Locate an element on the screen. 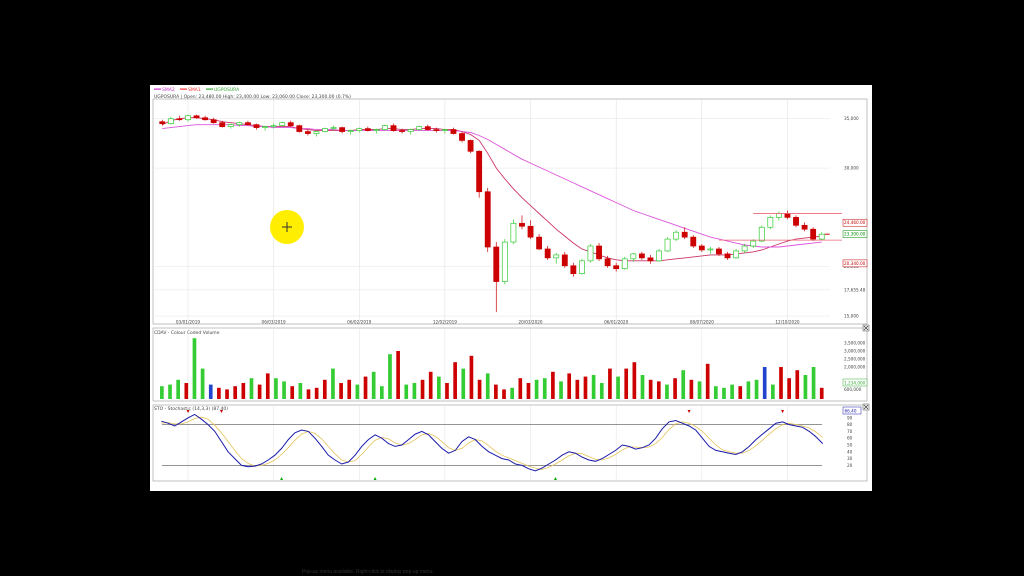 Image resolution: width=1024 pixels, height=576 pixels. volume-title: CDAV - Colour Coded Volume is located at coordinates (187, 333).